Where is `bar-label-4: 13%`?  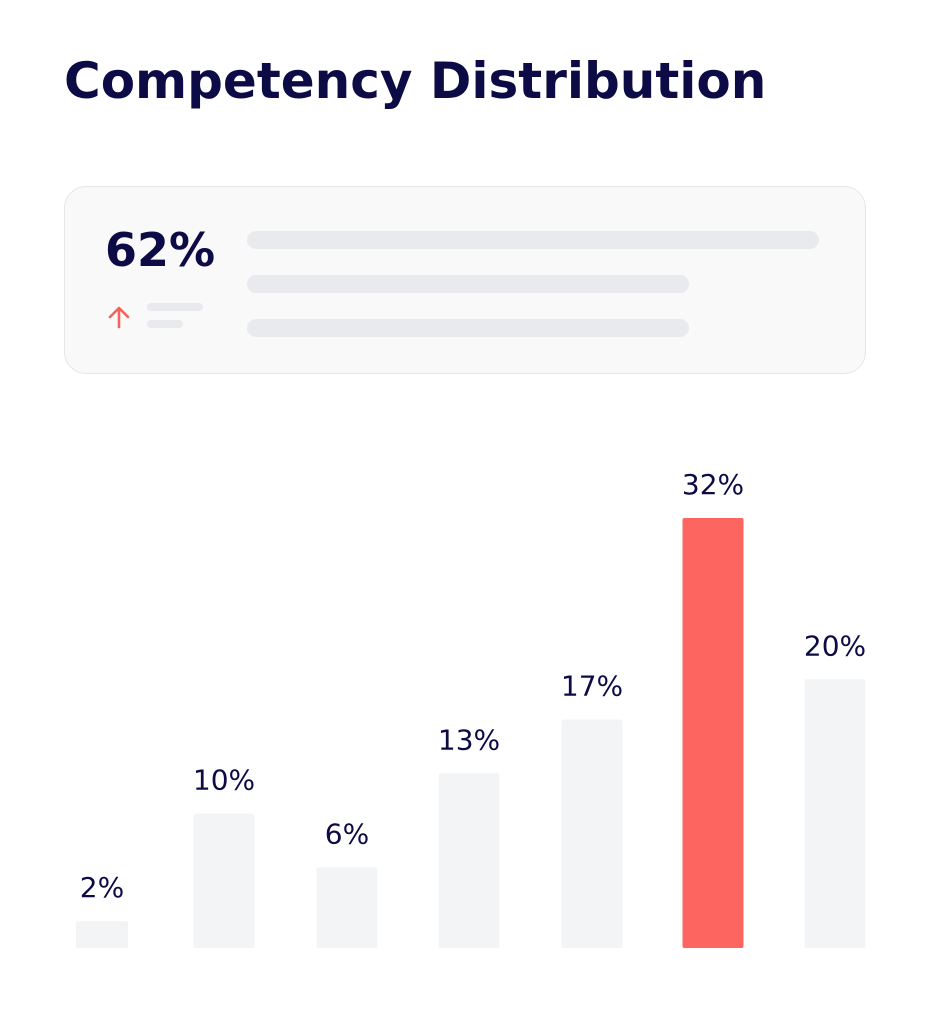 bar-label-4: 13% is located at coordinates (469, 739).